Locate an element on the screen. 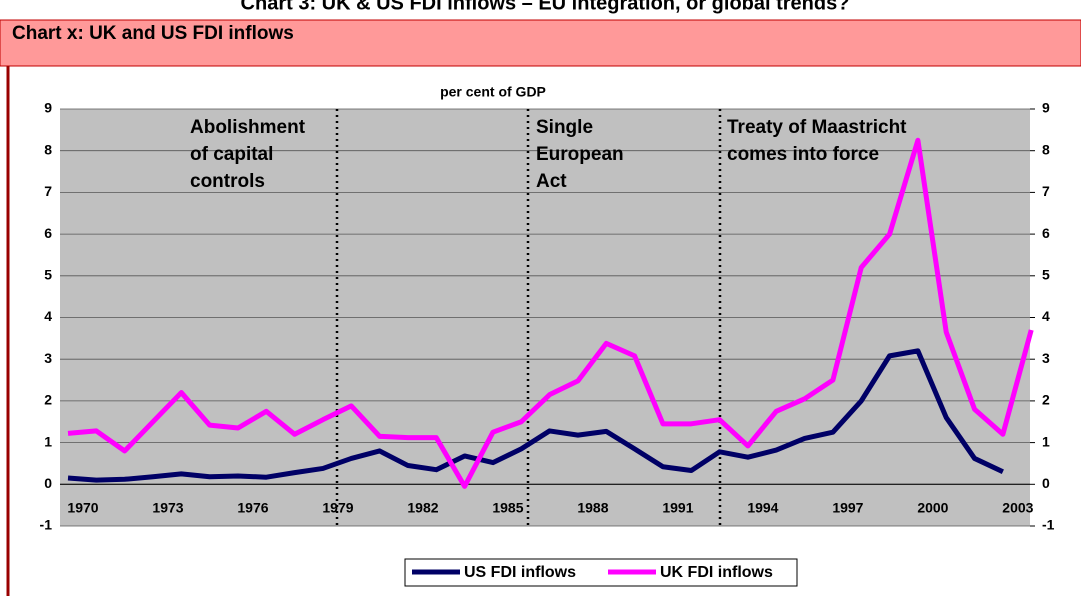 This screenshot has width=1081, height=596. x-tick-label: 1994 is located at coordinates (762, 508).